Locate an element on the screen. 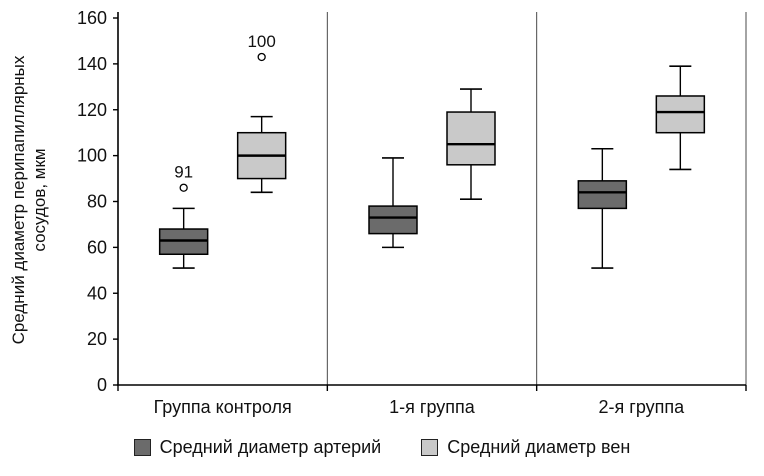 This screenshot has height=476, width=764. category-label: 1-я группа is located at coordinates (432, 407).